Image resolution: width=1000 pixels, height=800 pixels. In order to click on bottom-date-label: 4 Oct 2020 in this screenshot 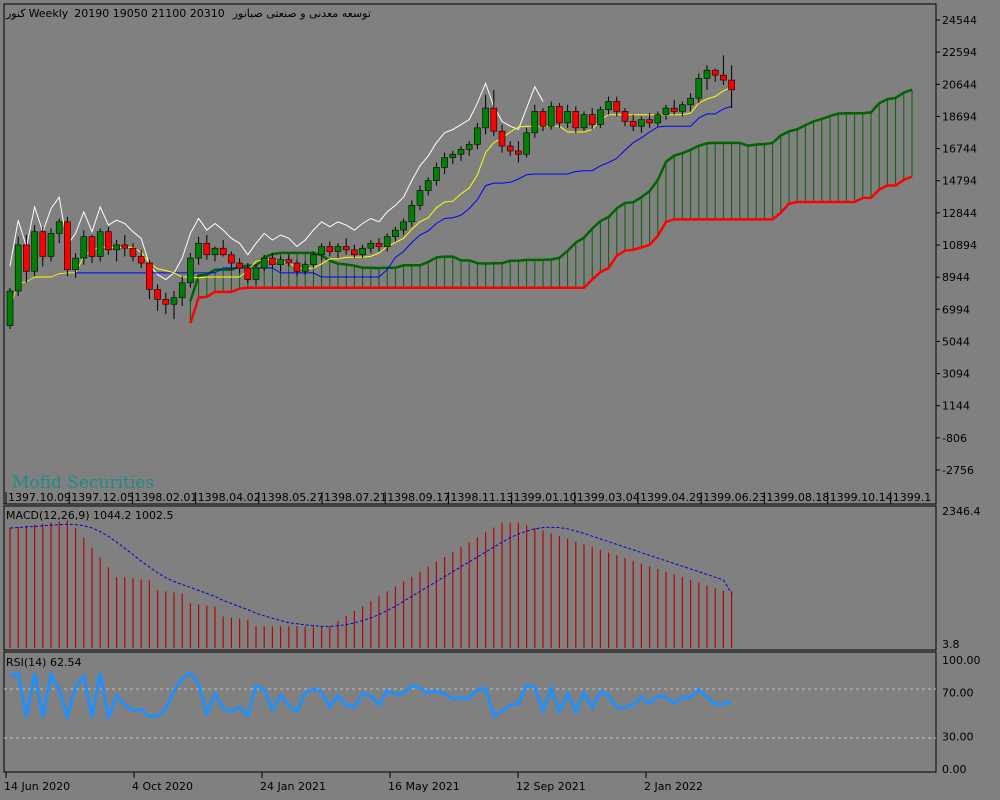, I will do `click(162, 786)`.